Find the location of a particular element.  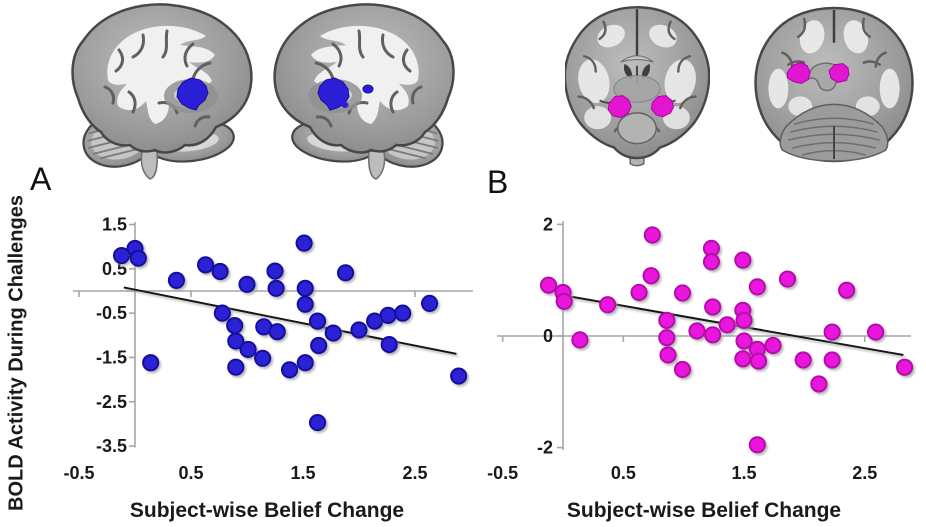

y-tick-label: -0.5 is located at coordinates (111, 313).